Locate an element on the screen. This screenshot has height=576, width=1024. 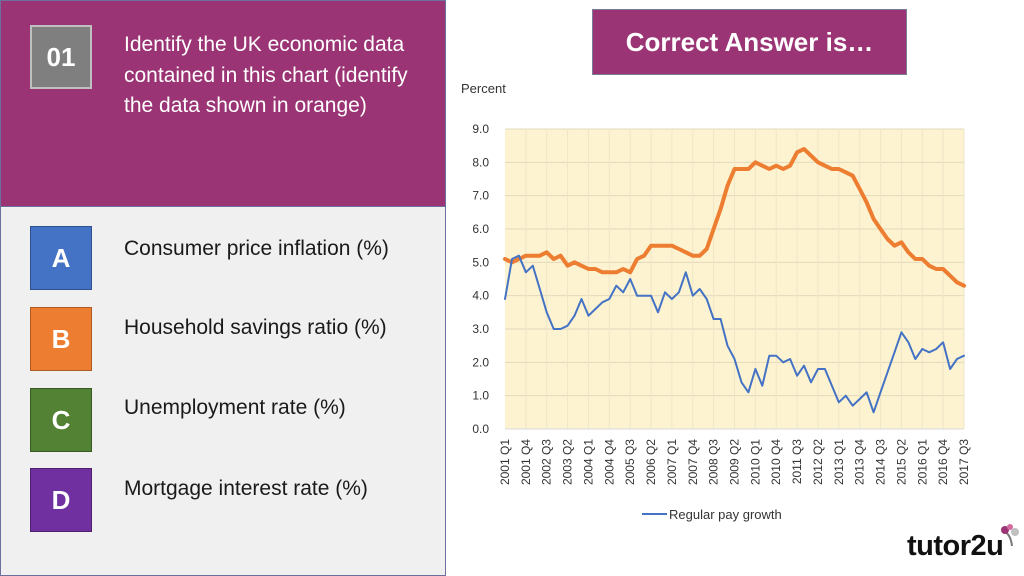
logo-text: tutor2u is located at coordinates (955, 546).